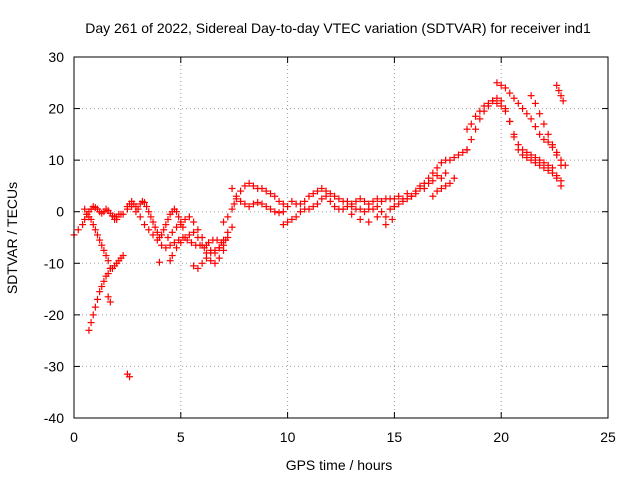 This screenshot has height=480, width=640. I want to click on y-tick-label: -20, so click(54, 315).